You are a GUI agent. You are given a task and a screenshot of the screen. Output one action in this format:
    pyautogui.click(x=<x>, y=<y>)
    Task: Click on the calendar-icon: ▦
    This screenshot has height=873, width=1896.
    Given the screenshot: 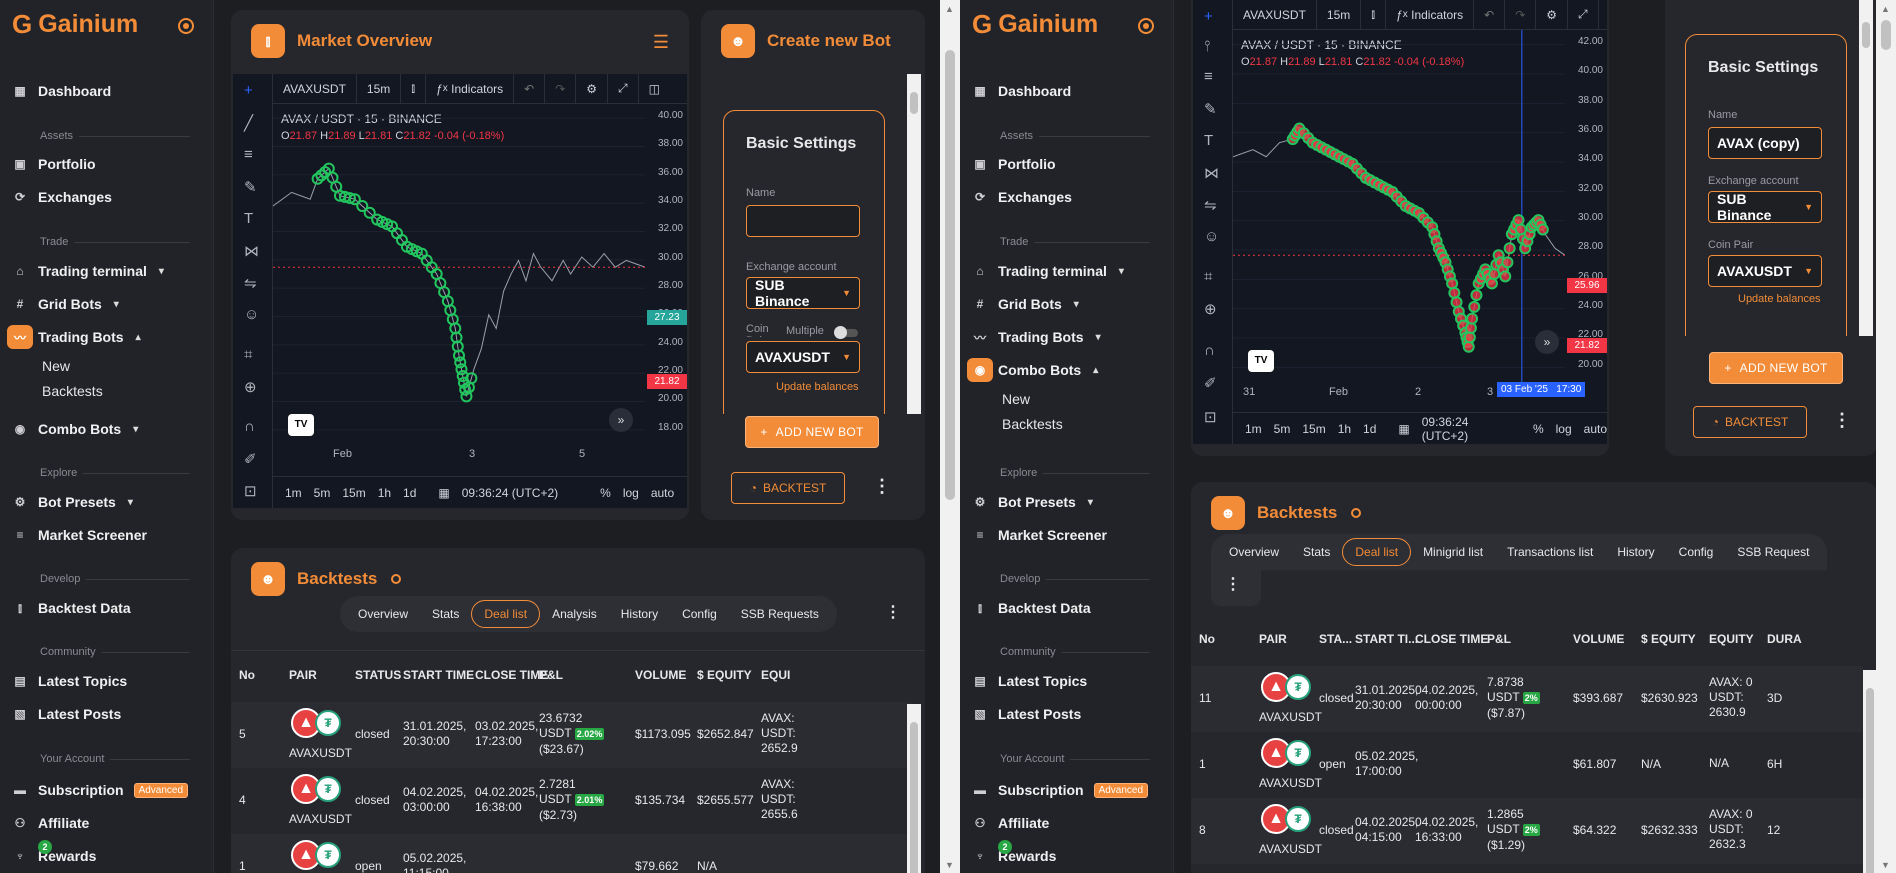 What is the action you would take?
    pyautogui.click(x=444, y=492)
    